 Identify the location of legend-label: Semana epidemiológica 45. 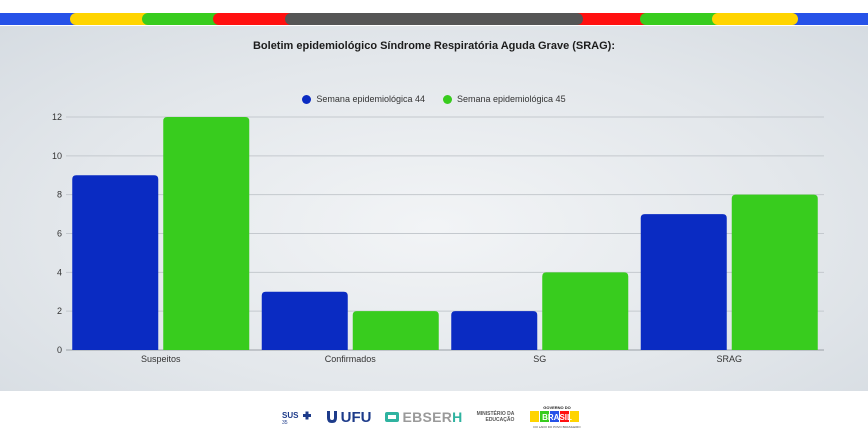
(511, 99).